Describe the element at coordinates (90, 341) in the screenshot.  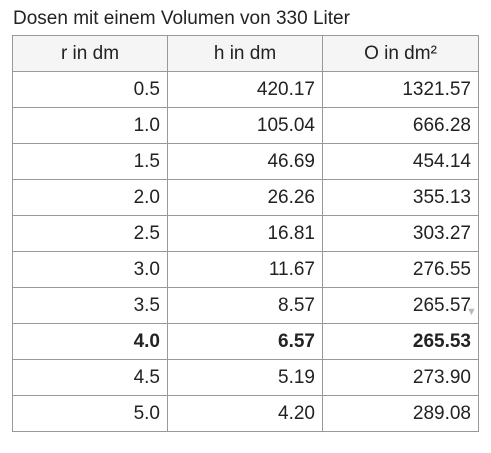
I see `cell-radius: 4.0` at that location.